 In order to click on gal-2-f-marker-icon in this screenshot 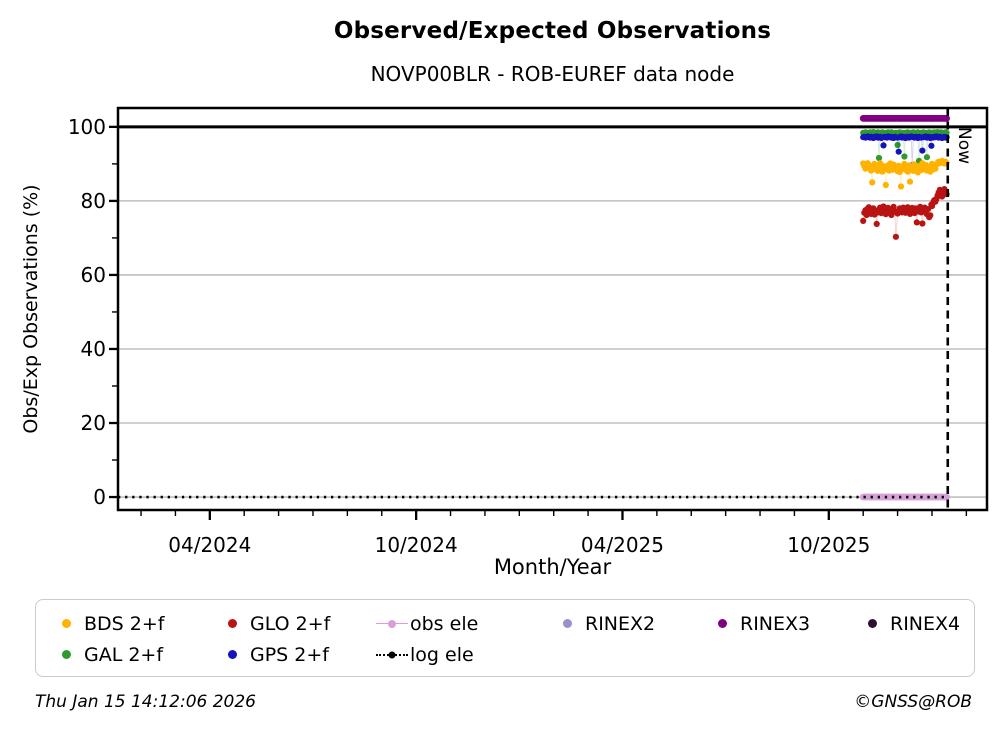, I will do `click(66, 654)`.